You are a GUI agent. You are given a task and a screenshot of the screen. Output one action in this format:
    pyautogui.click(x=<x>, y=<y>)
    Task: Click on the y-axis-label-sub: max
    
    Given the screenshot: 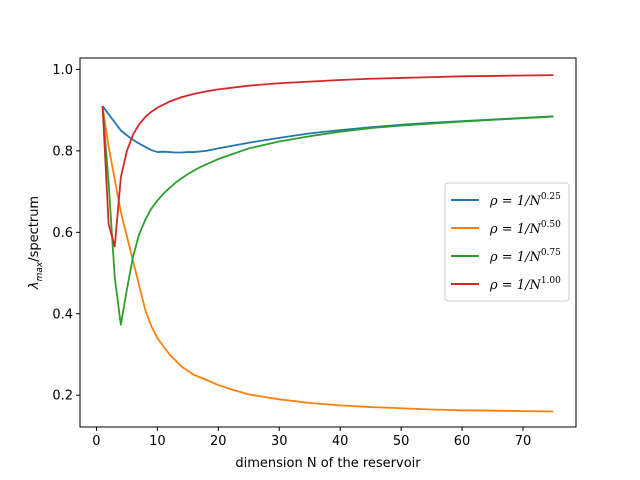 What is the action you would take?
    pyautogui.click(x=40, y=271)
    